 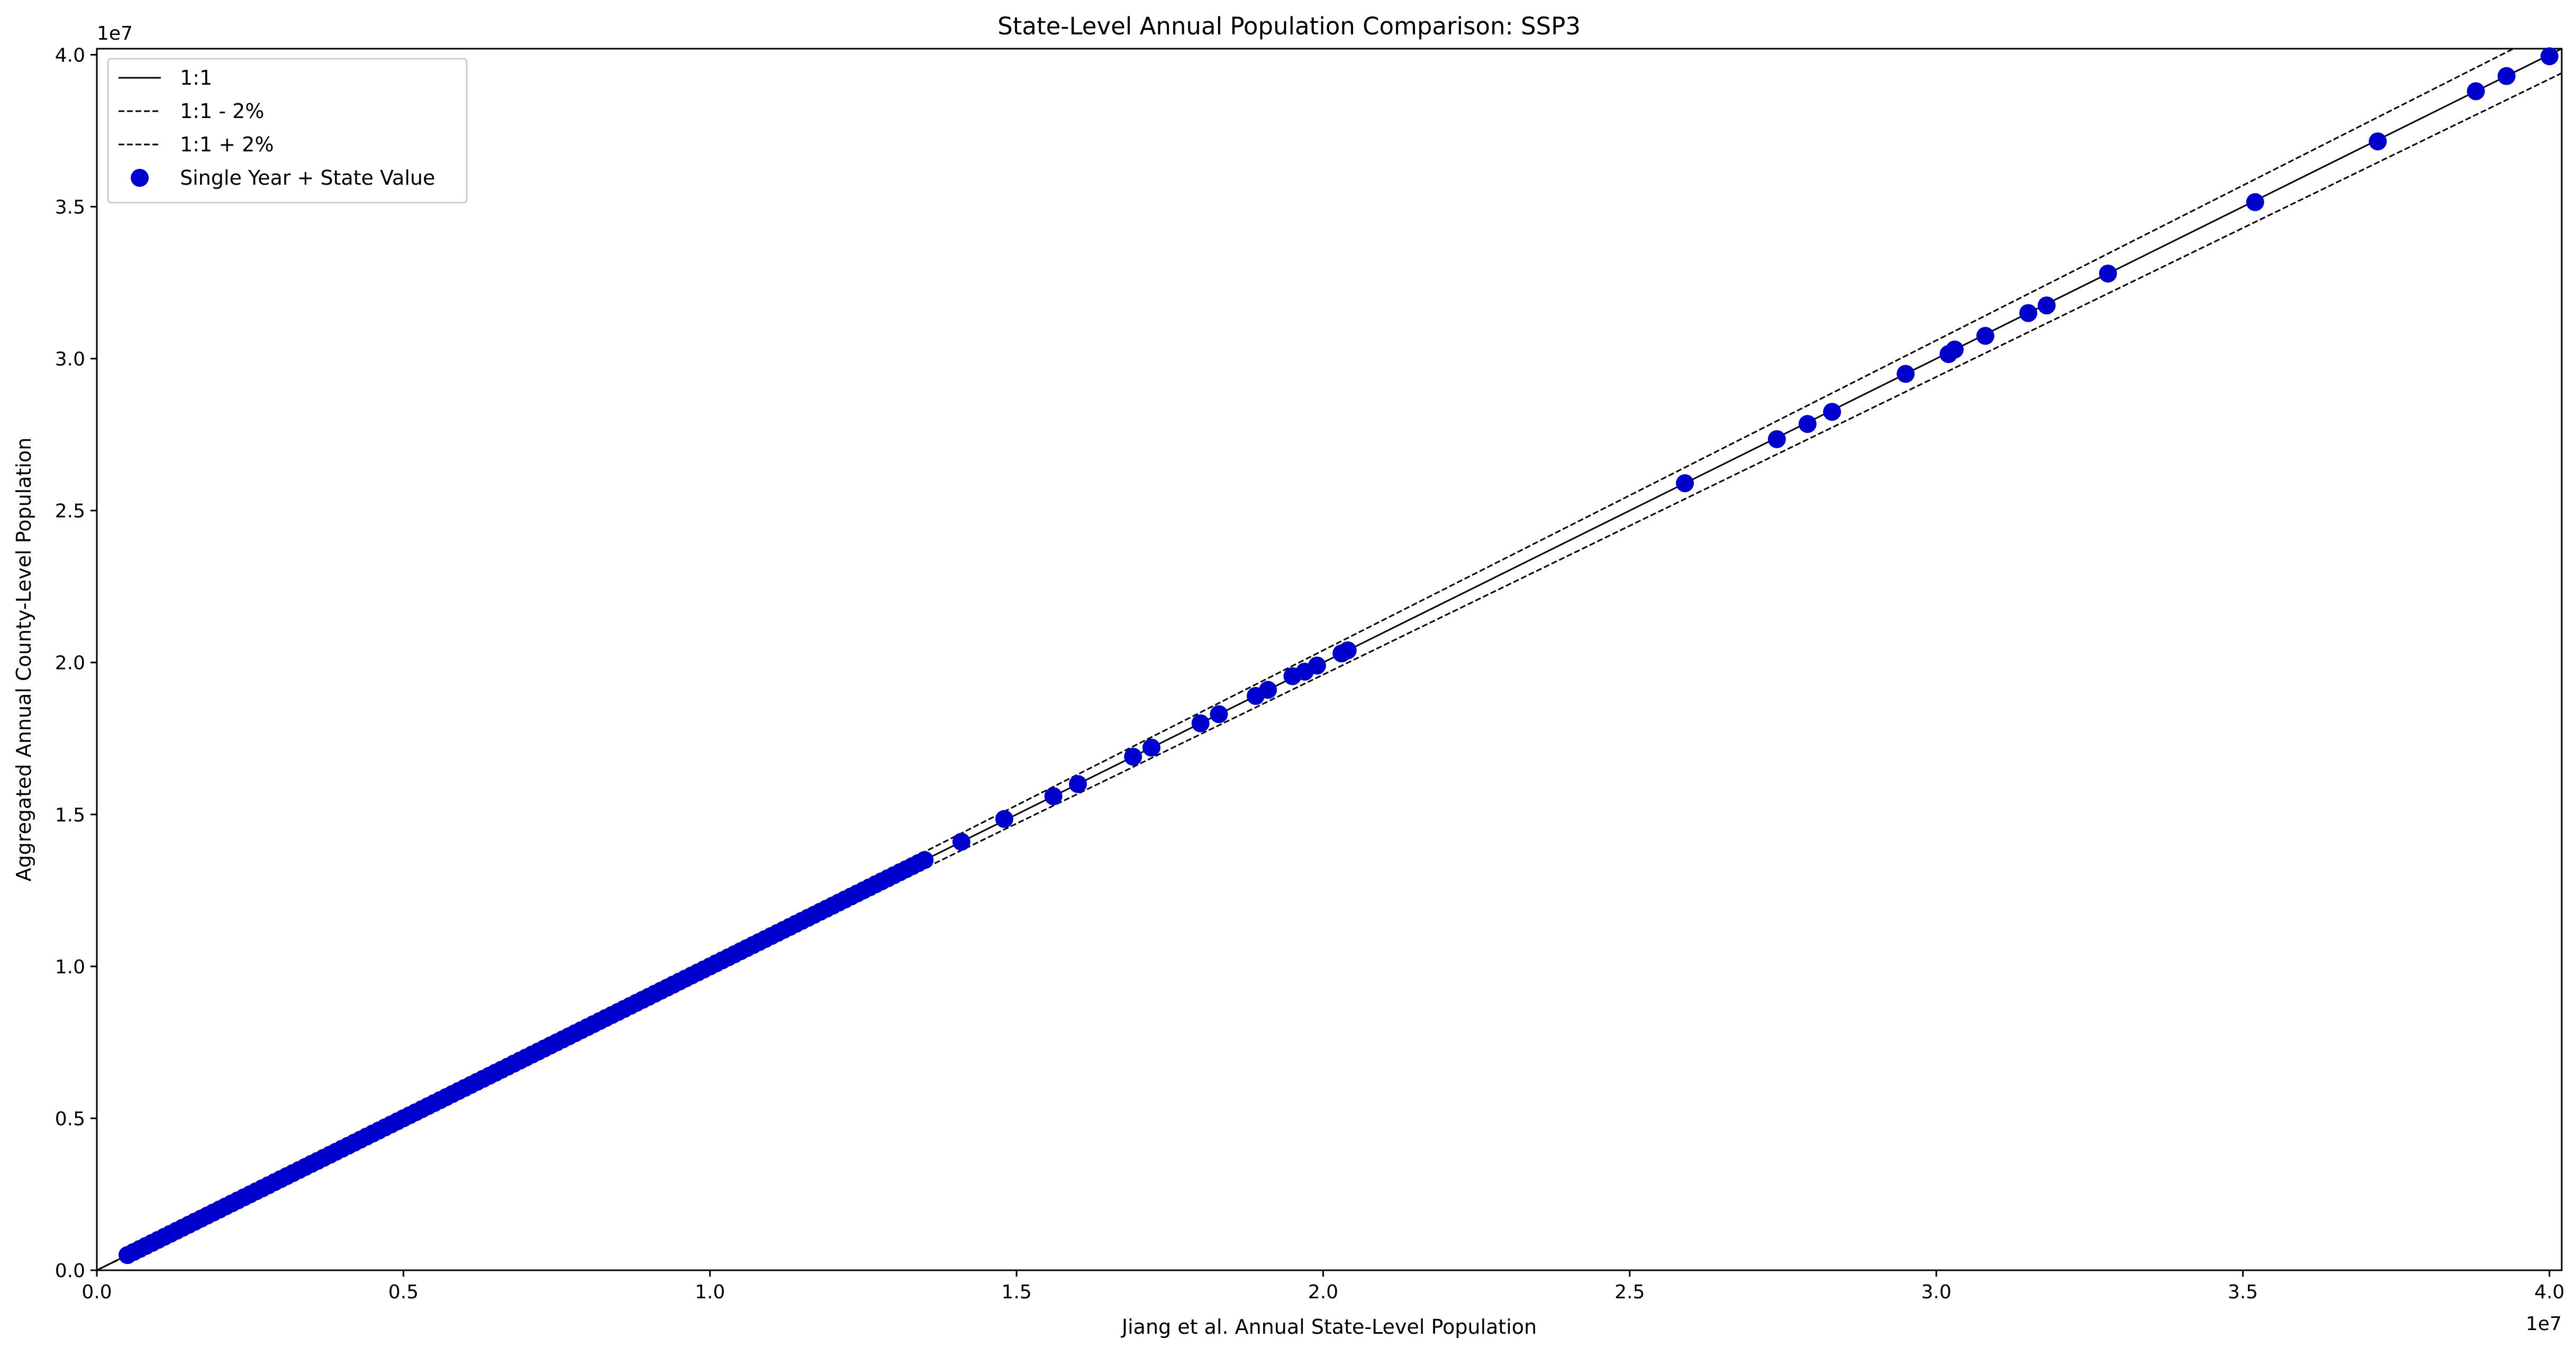 What do you see at coordinates (70, 55) in the screenshot?
I see `y-tick-label: 4.0` at bounding box center [70, 55].